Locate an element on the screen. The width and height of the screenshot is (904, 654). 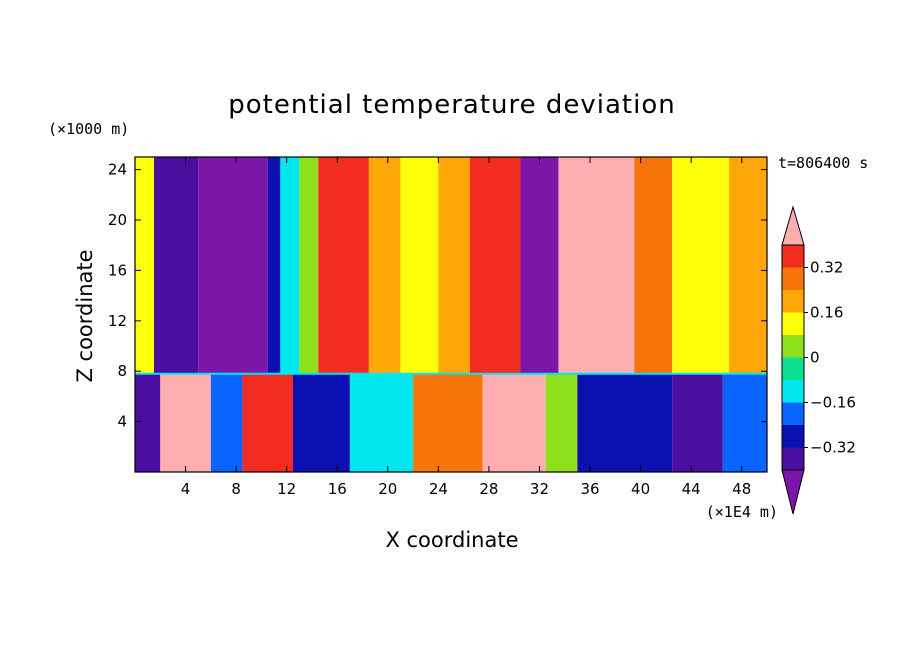
x-tick-label: 28 is located at coordinates (488, 489).